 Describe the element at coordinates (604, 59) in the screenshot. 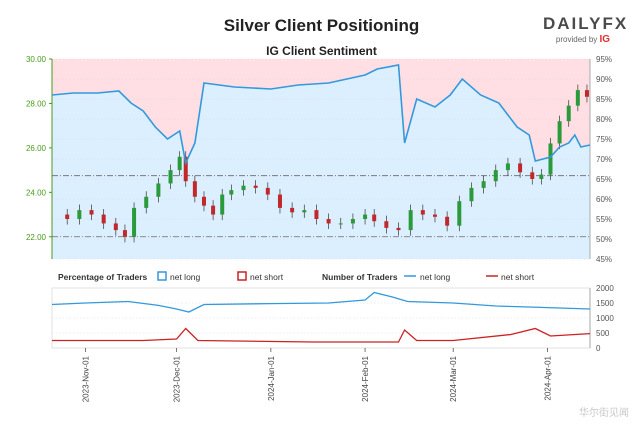

I see `right-tick-label: 95%` at that location.